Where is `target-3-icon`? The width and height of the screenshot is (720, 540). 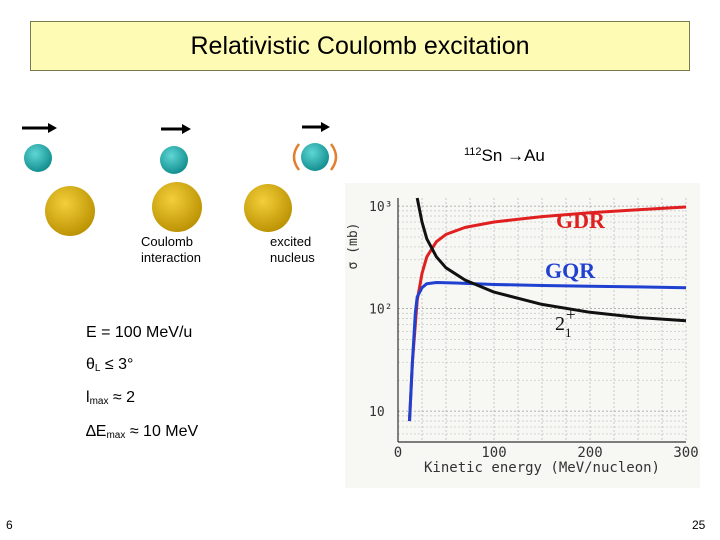
target-3-icon is located at coordinates (268, 208).